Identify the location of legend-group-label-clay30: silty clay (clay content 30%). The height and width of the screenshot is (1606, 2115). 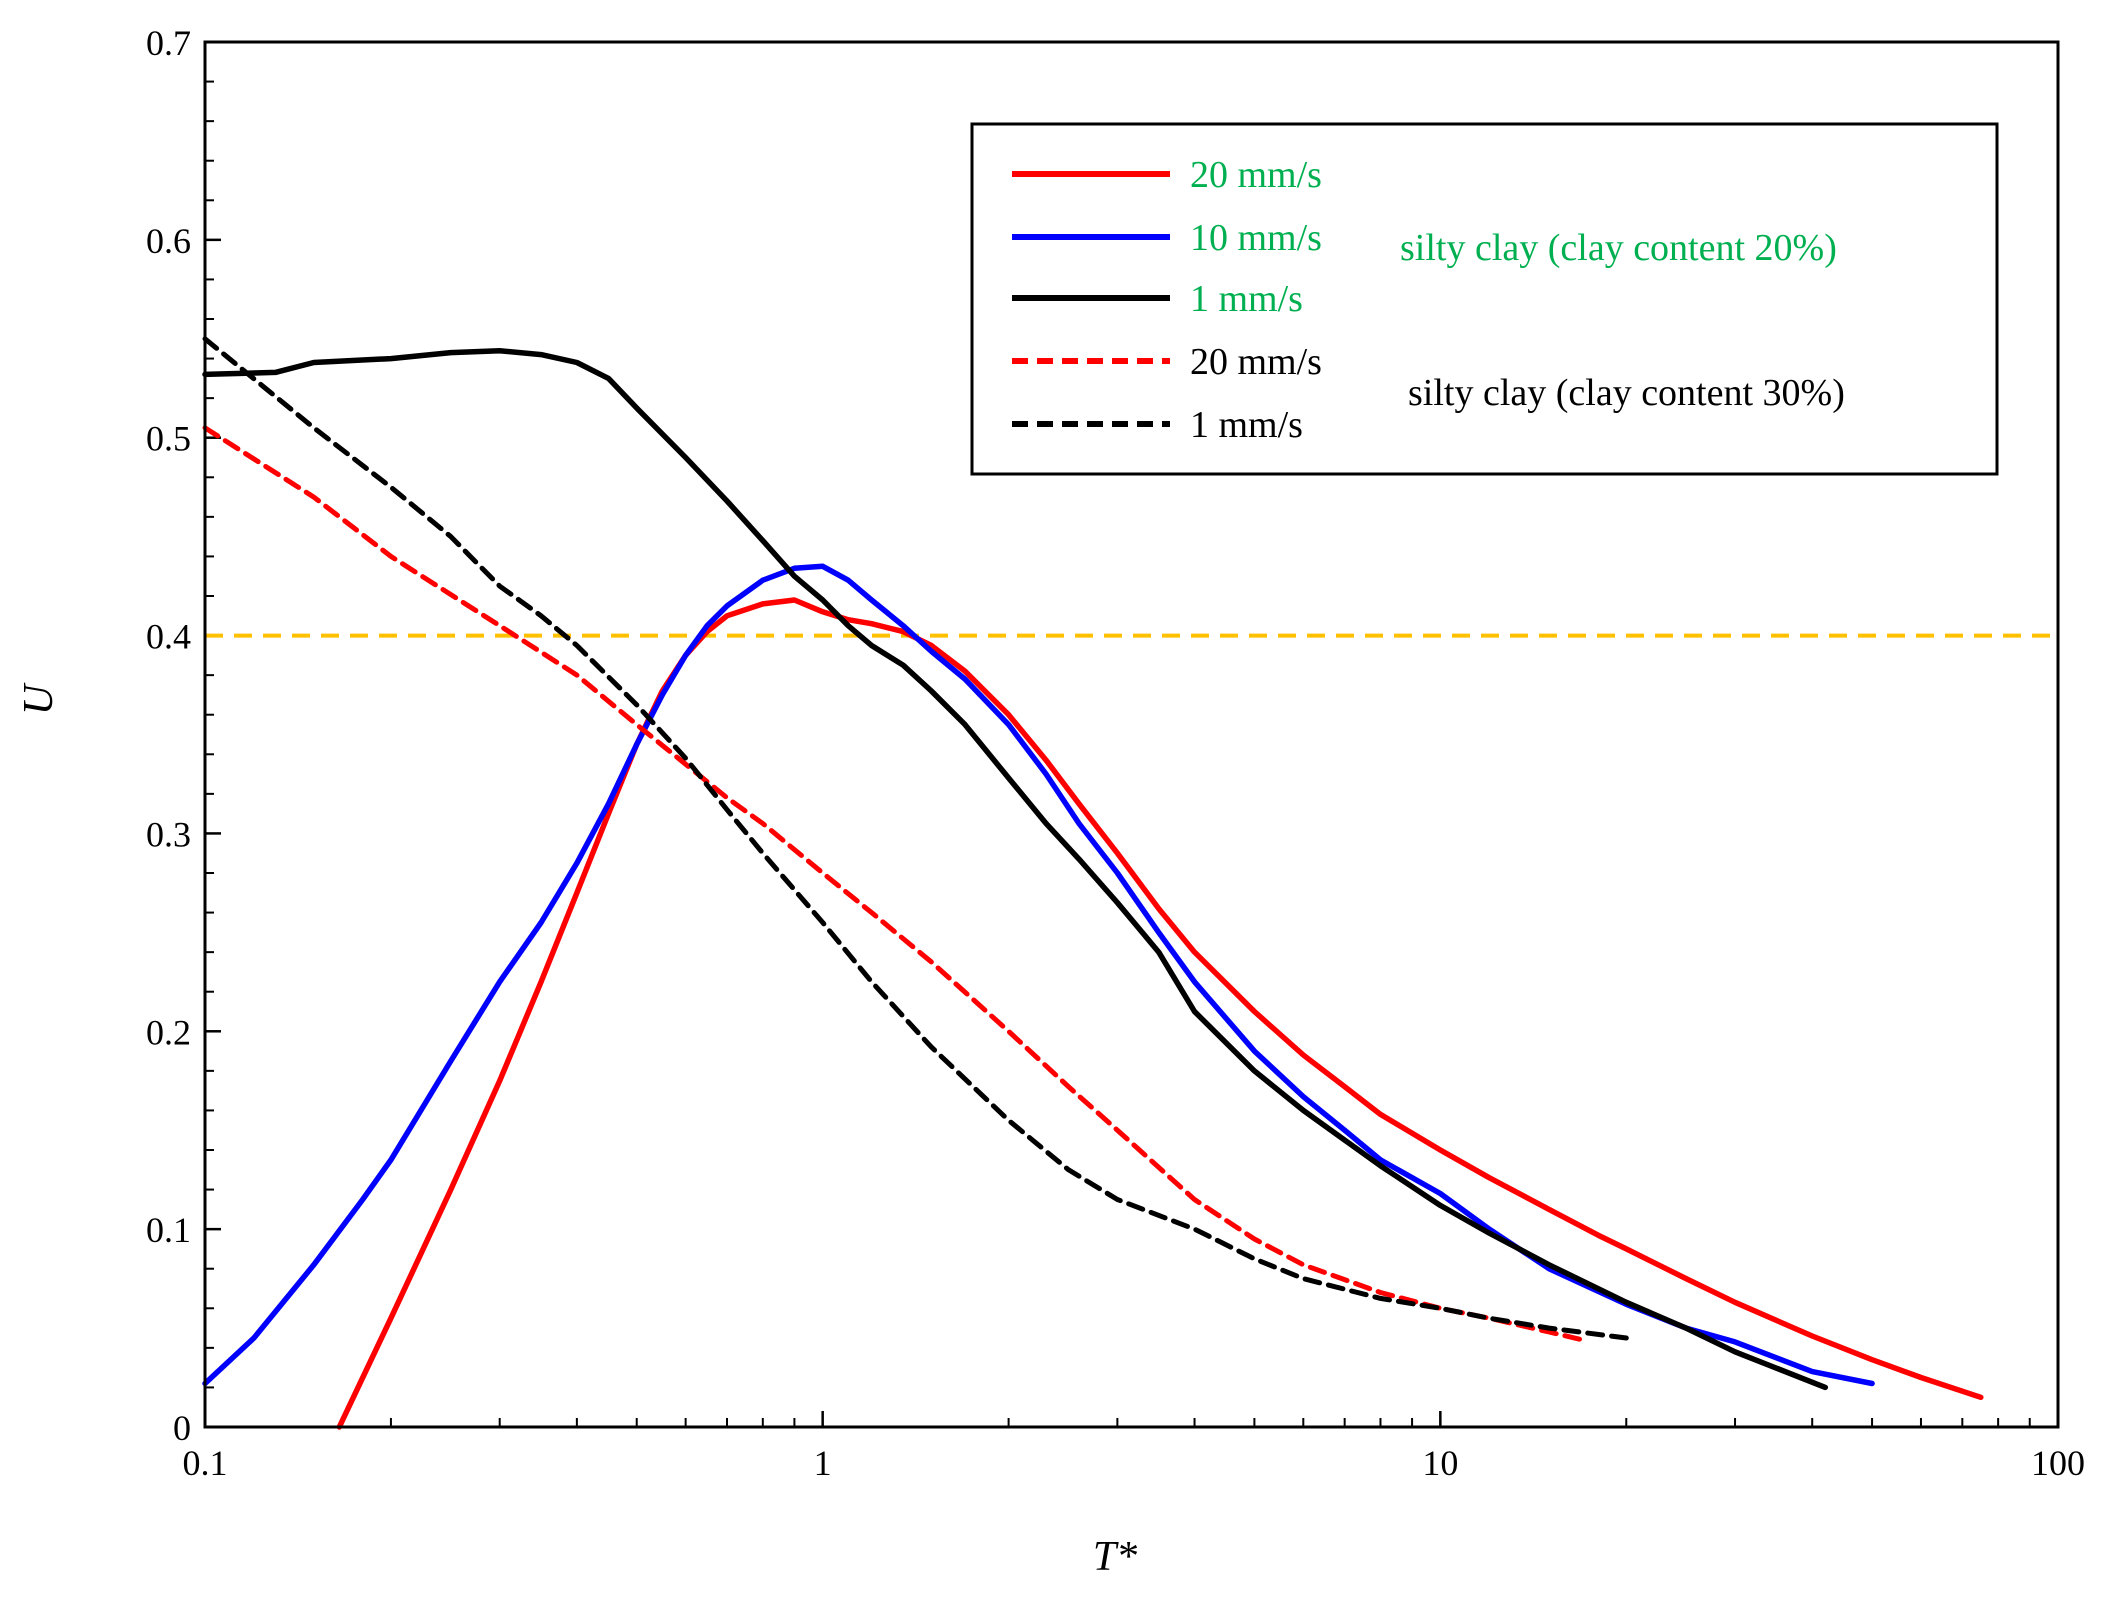
(1626, 393).